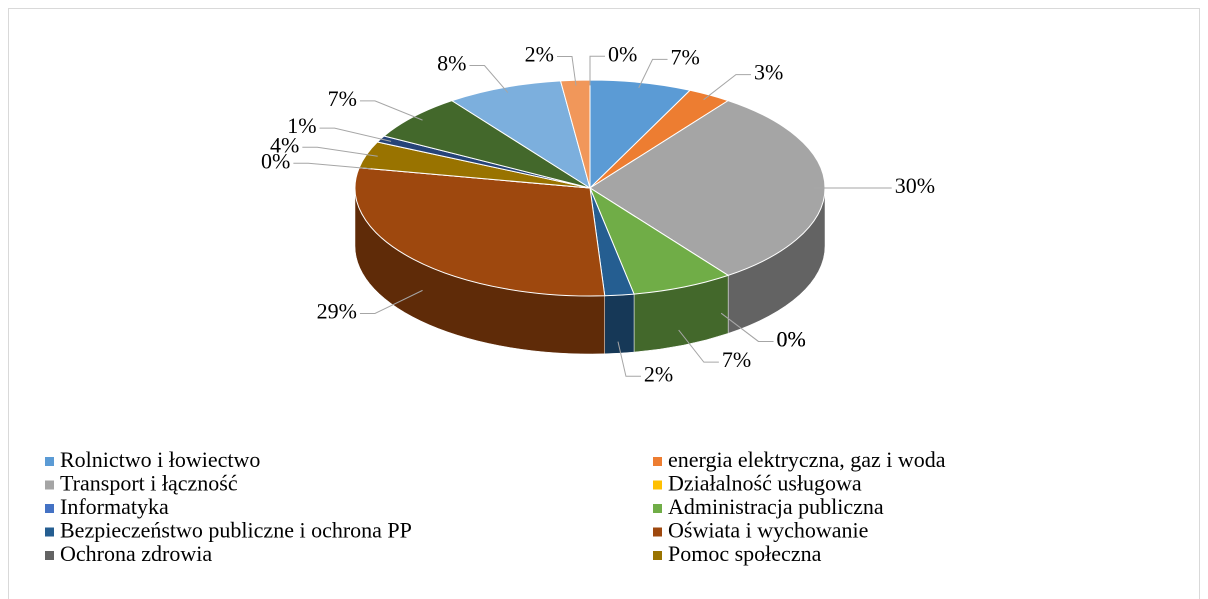  Describe the element at coordinates (284, 144) in the screenshot. I see `data-label: 4%` at that location.